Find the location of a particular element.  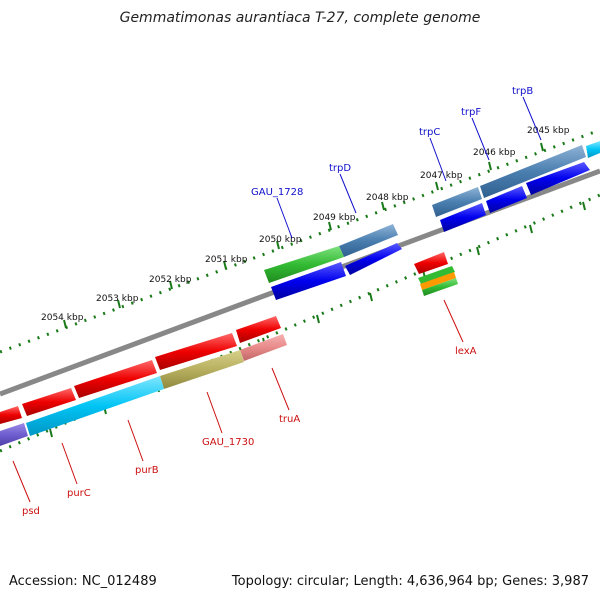

scale-label: 2046 kbp is located at coordinates (494, 153).